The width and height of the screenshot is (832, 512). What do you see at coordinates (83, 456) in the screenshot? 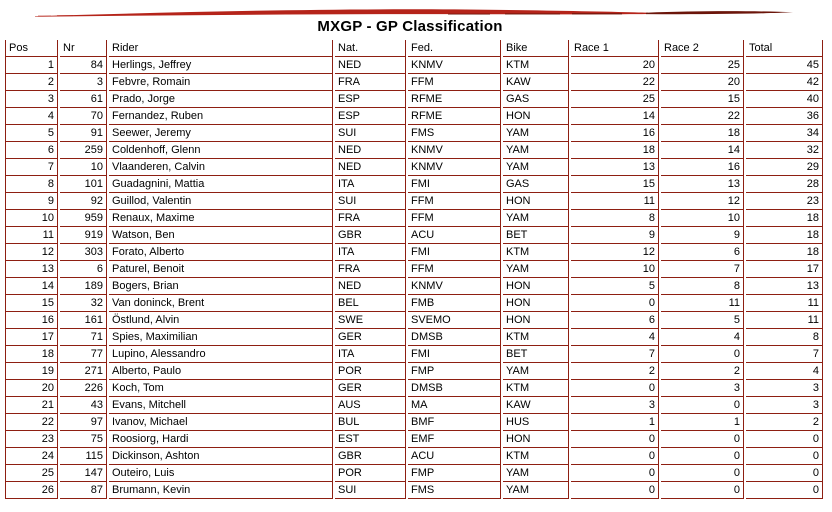
I see `cell-nr: 115` at bounding box center [83, 456].